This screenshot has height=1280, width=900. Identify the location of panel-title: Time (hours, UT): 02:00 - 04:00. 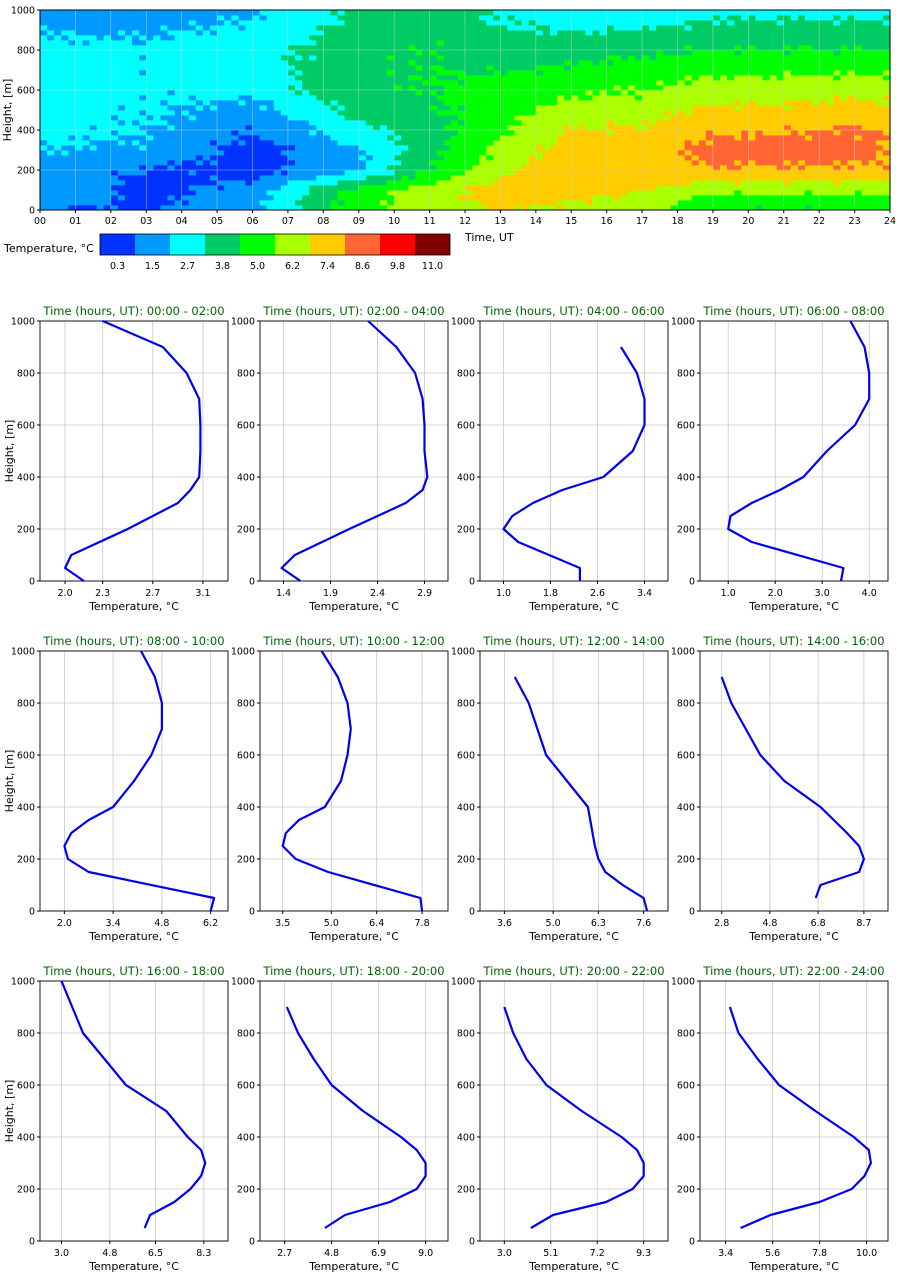
(353, 311).